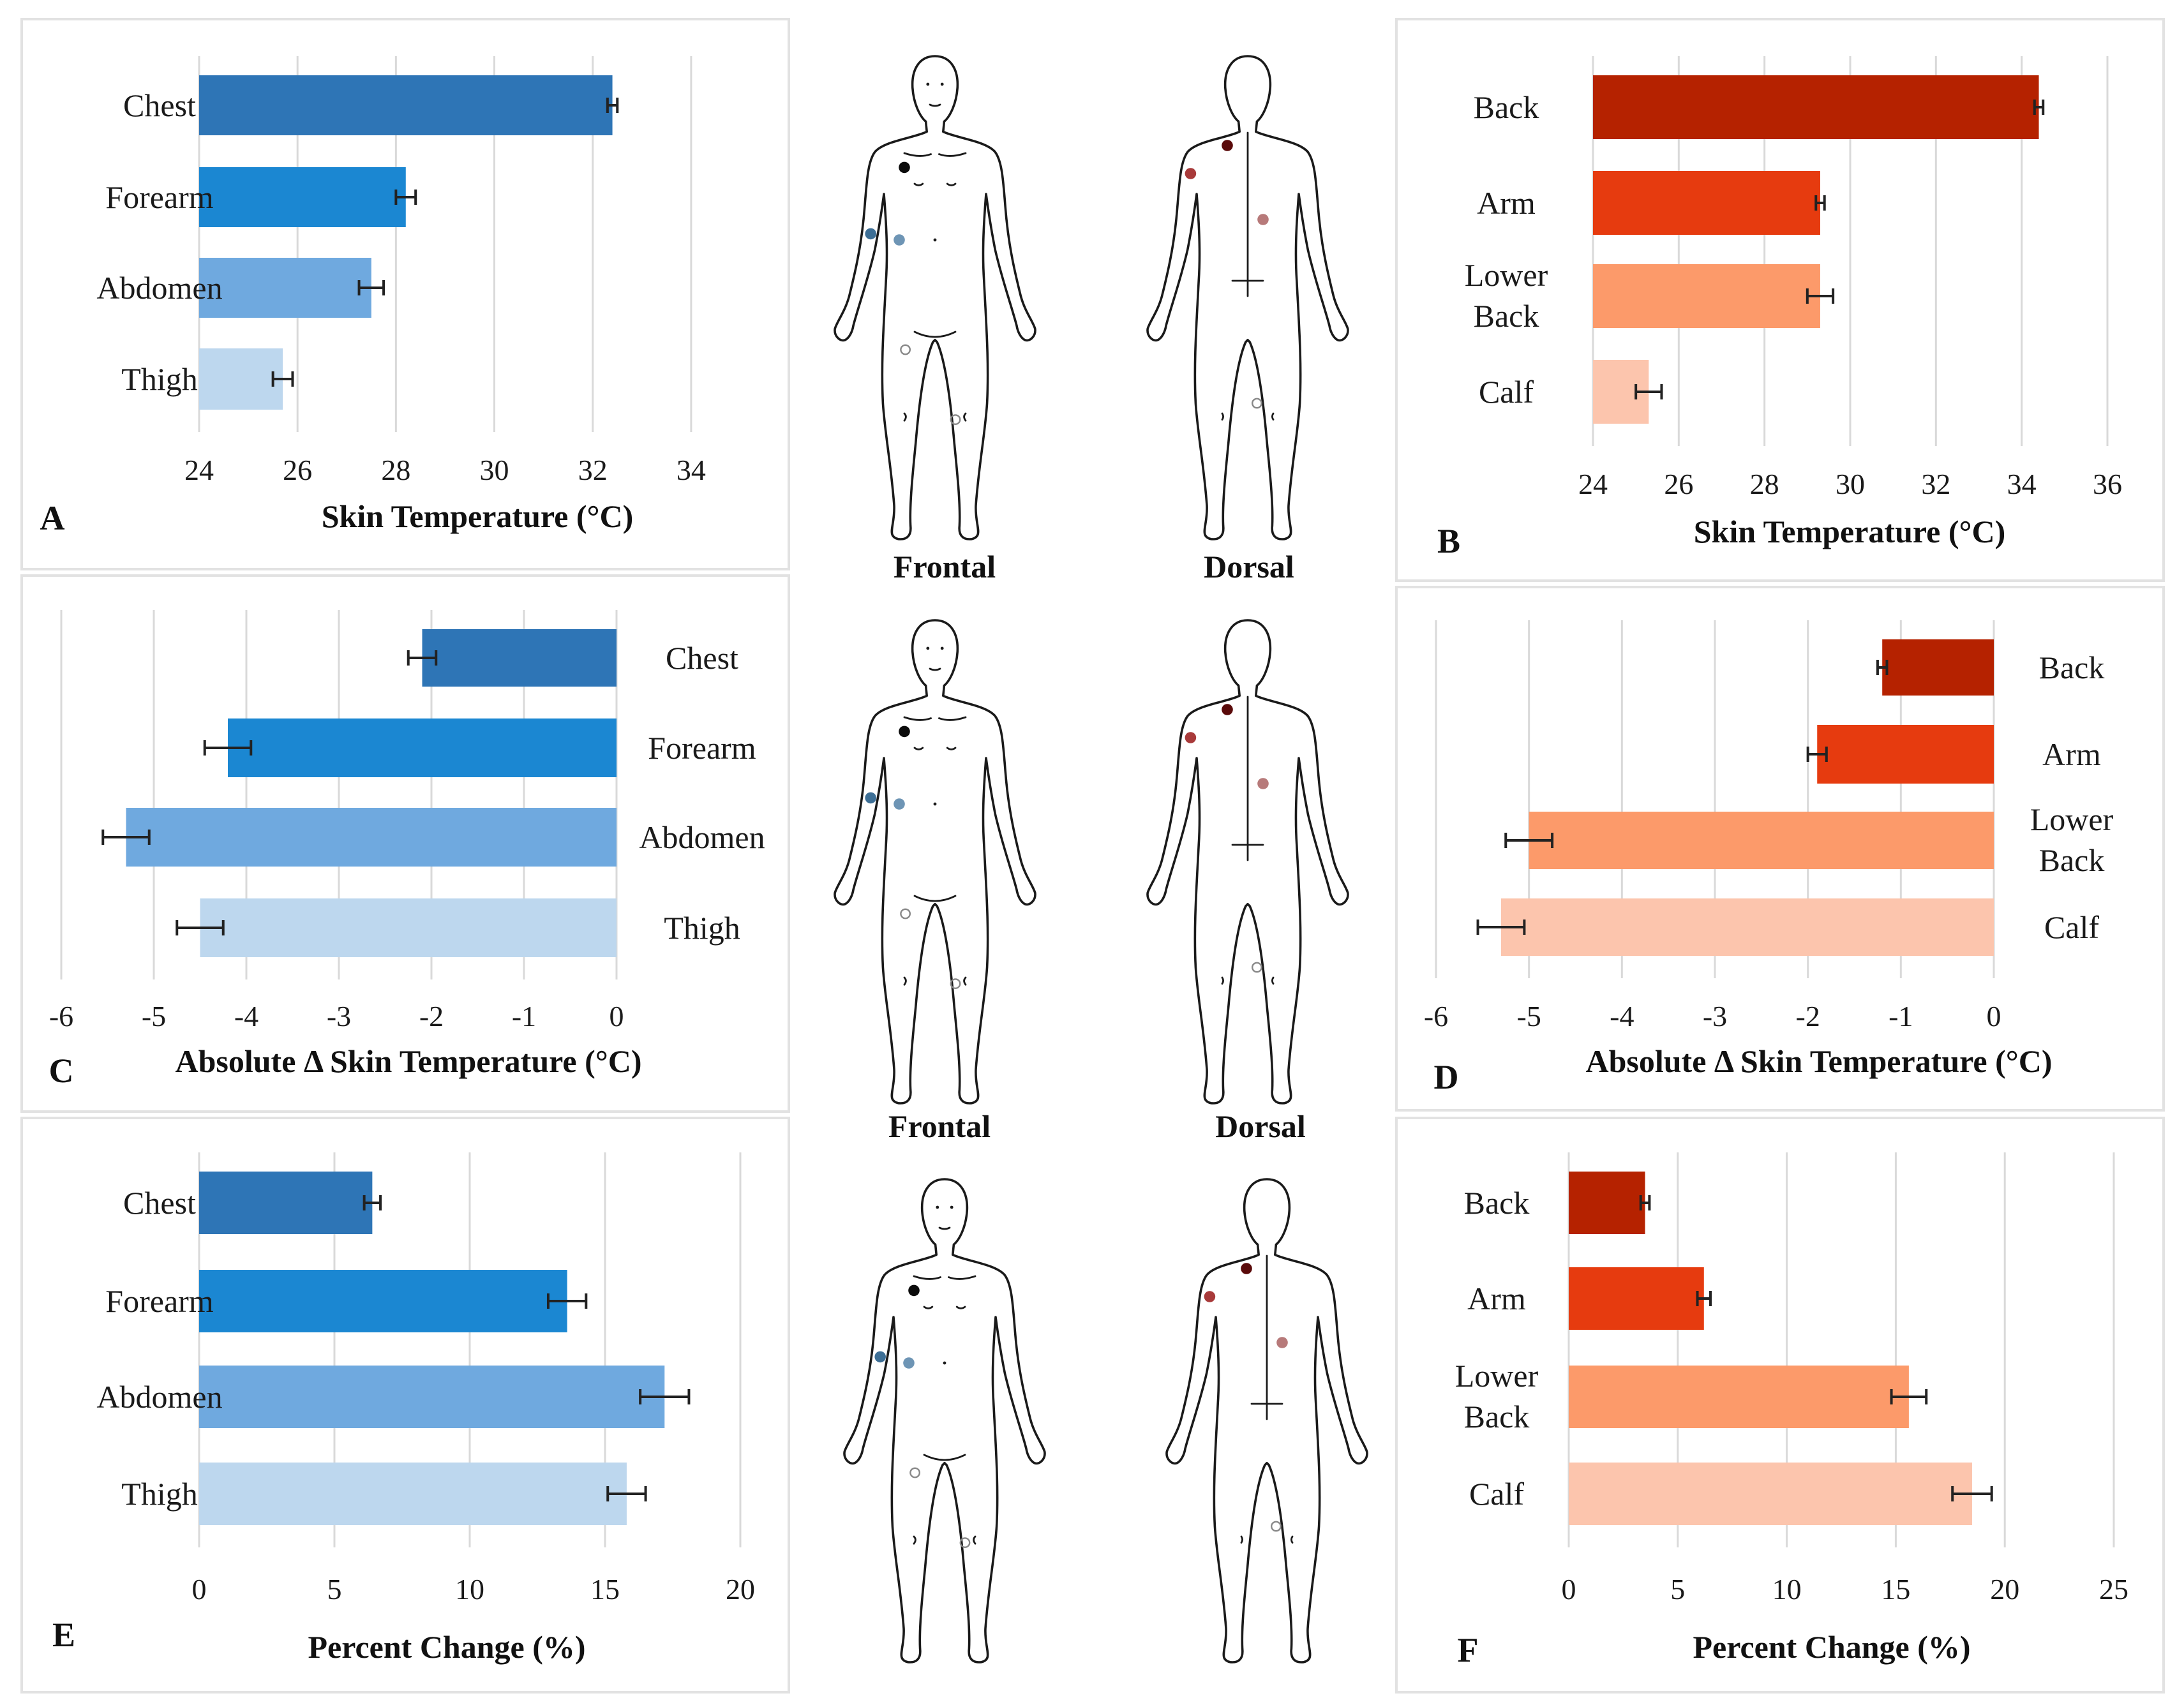 The height and width of the screenshot is (1705, 2184). I want to click on bar-f-back, so click(1607, 1203).